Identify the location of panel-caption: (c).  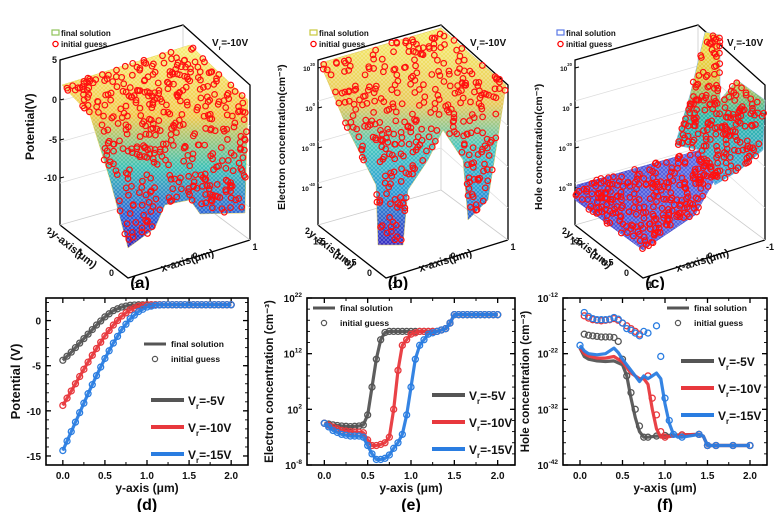
(655, 282).